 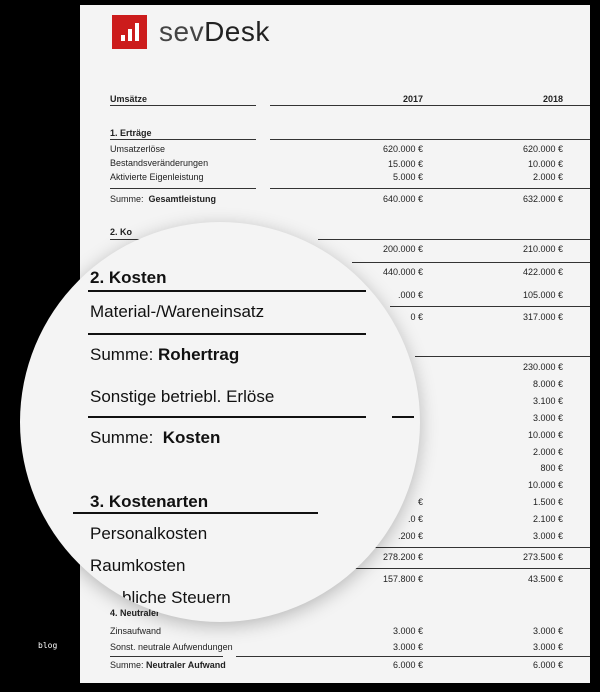 What do you see at coordinates (542, 367) in the screenshot?
I see `row-value-2018: 230.000 €` at bounding box center [542, 367].